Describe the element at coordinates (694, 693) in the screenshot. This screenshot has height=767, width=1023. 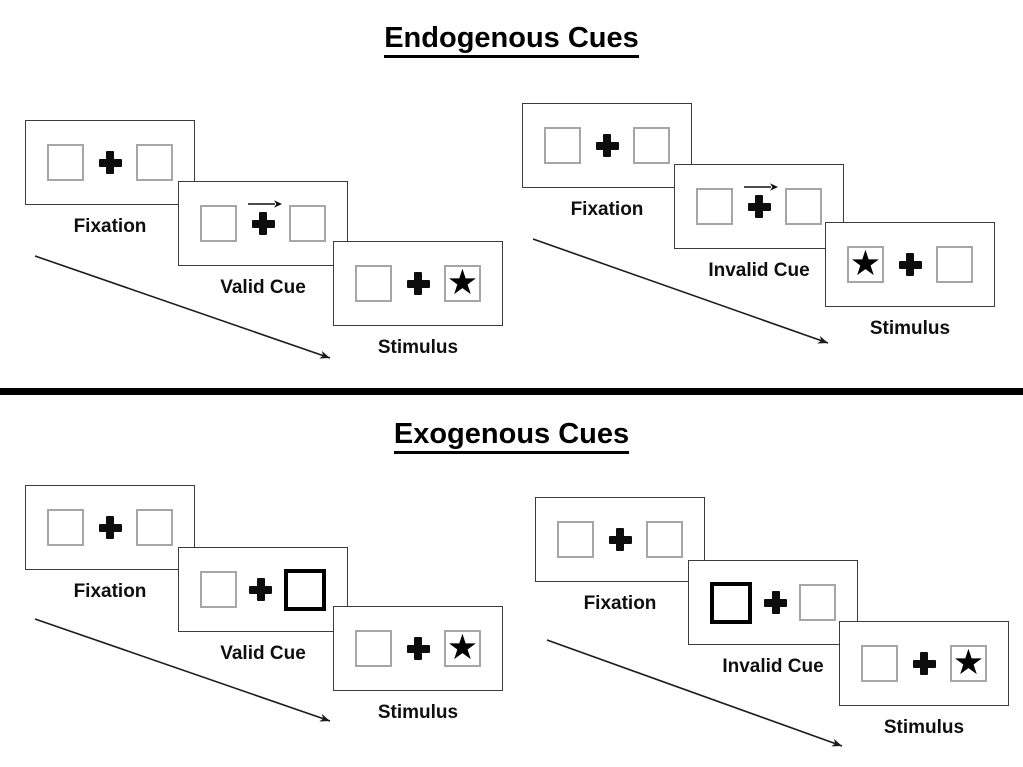
I see `timeline-arrow-exogenous-invalid` at that location.